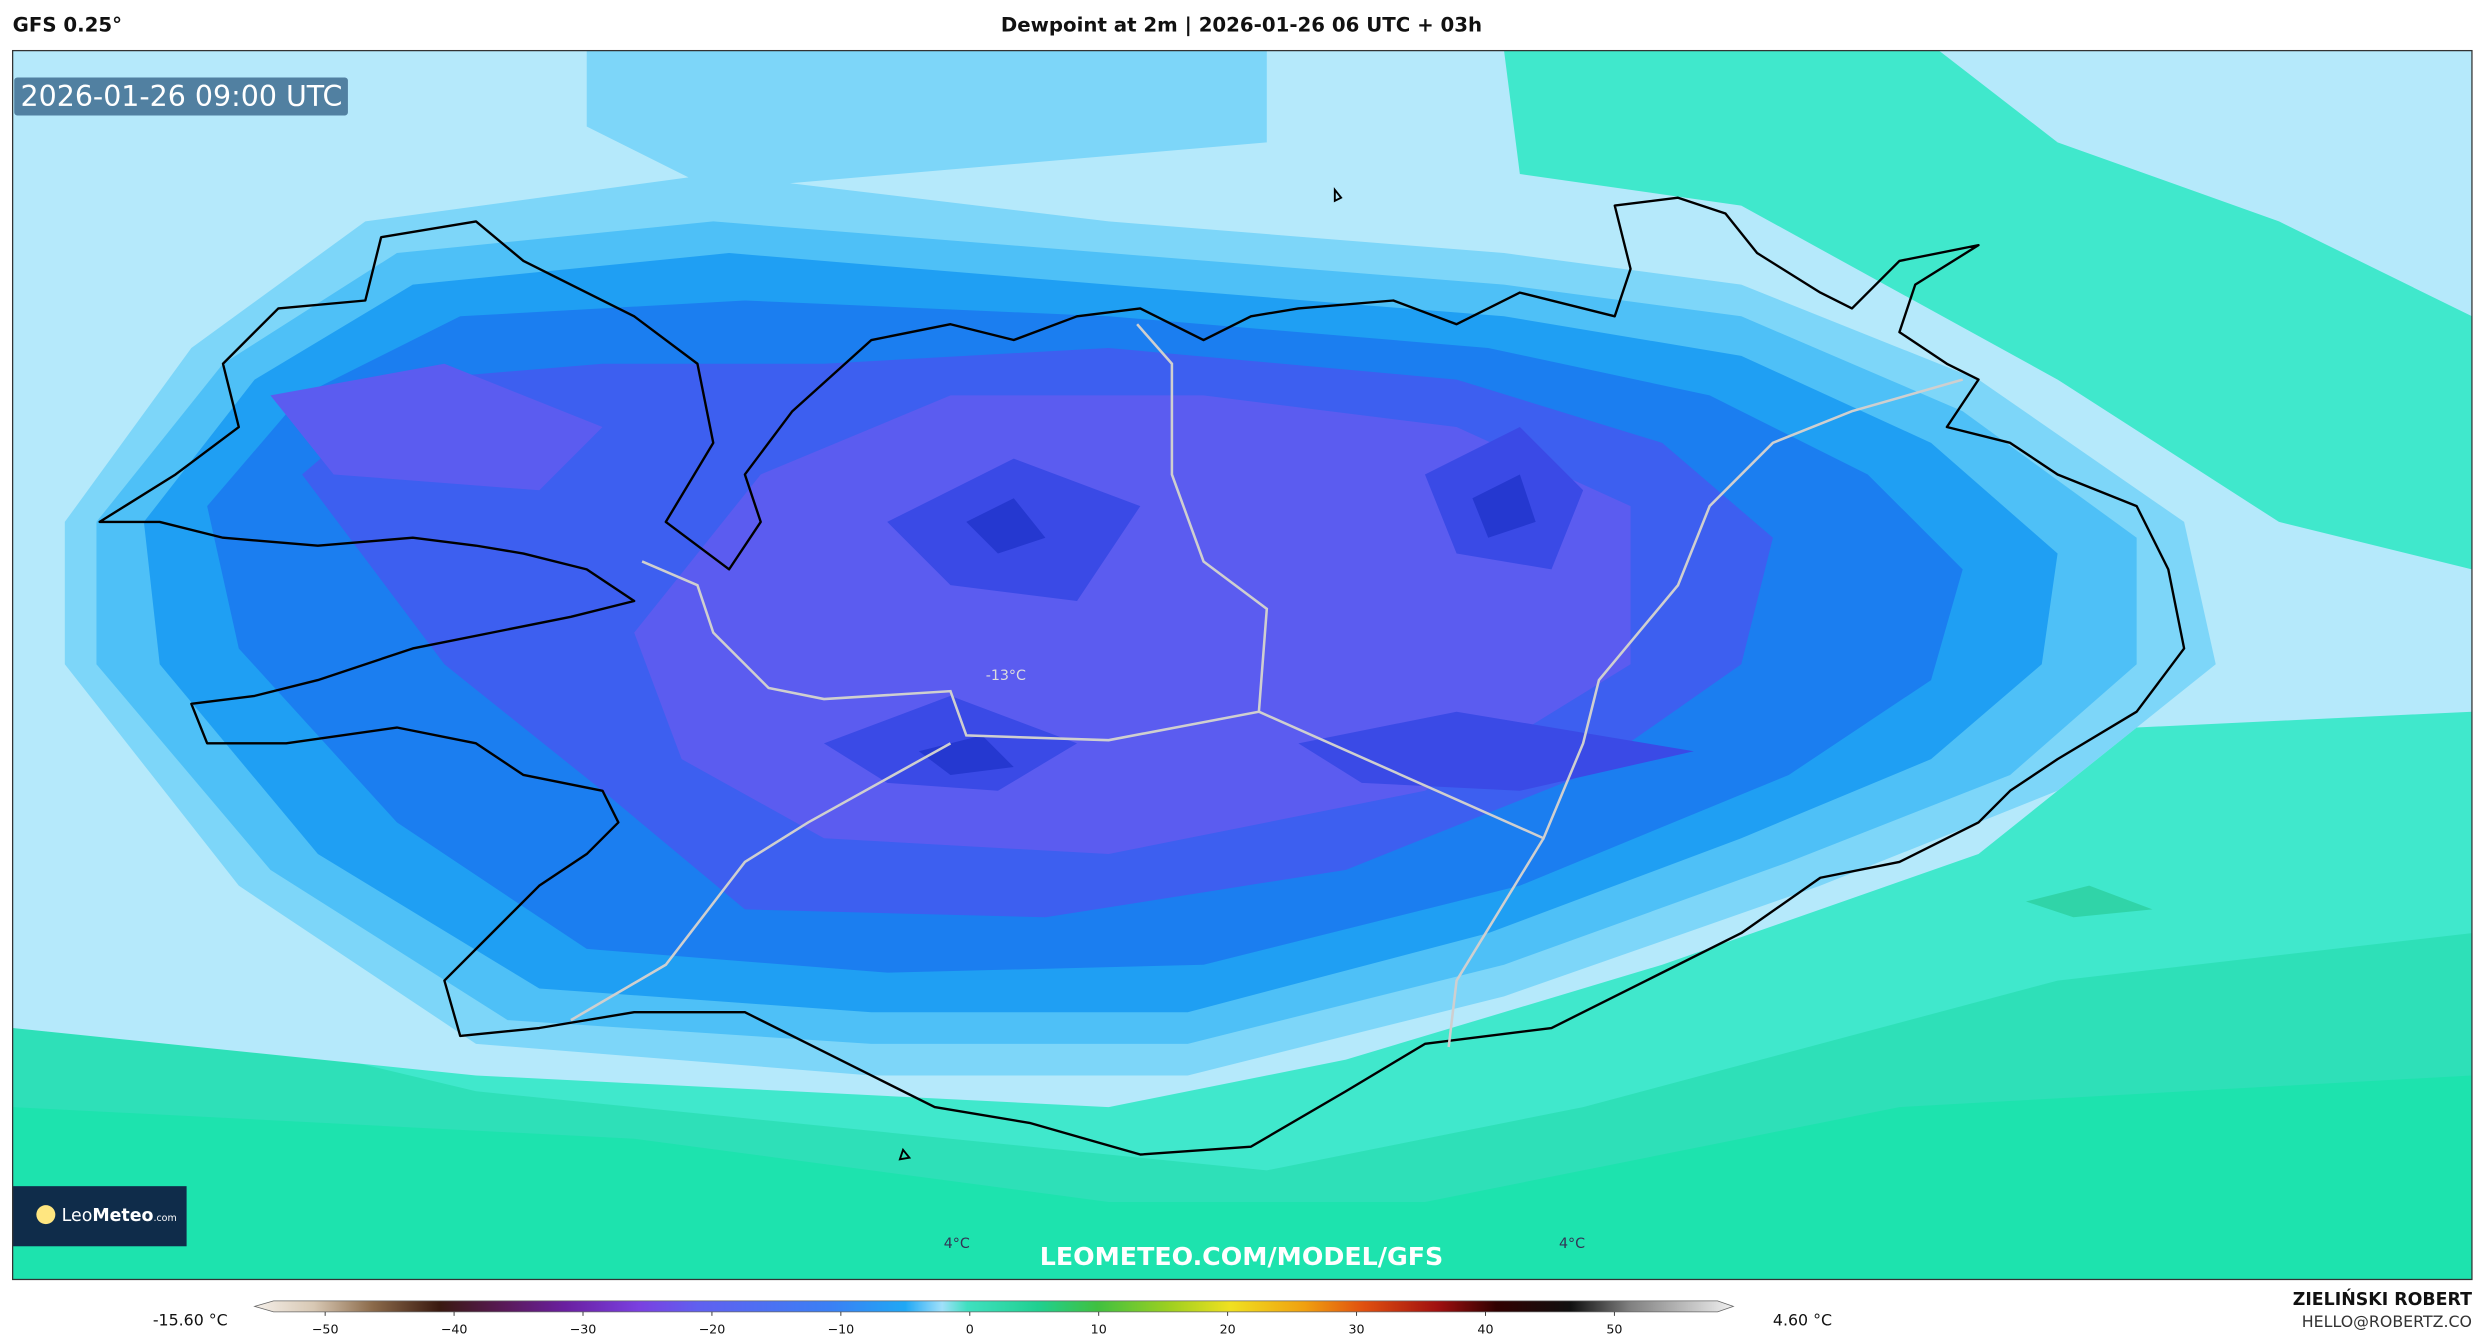 The width and height of the screenshot is (2483, 1338). I want to click on colorbar-tick-label: 40, so click(1485, 1328).